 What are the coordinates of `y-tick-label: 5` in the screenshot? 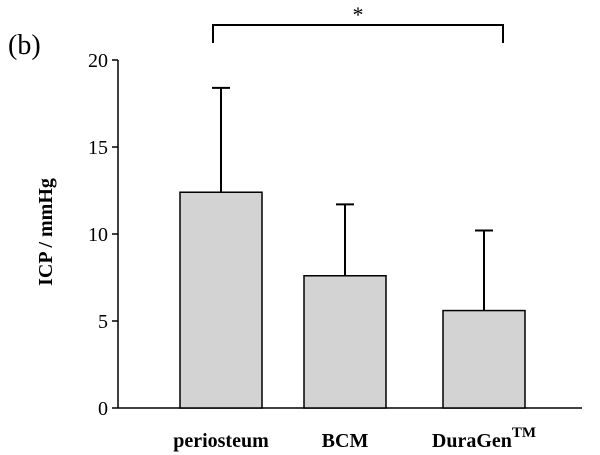 It's located at (103, 322).